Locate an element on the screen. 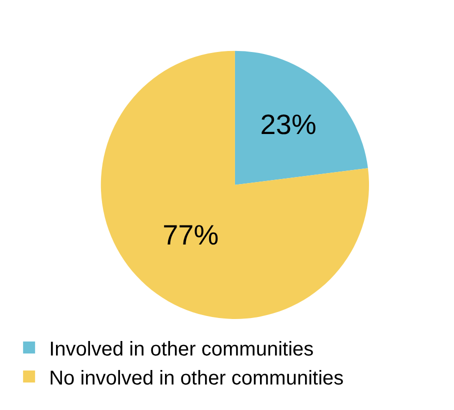 This screenshot has height=410, width=454. legend-label: Involved in other communities is located at coordinates (181, 349).